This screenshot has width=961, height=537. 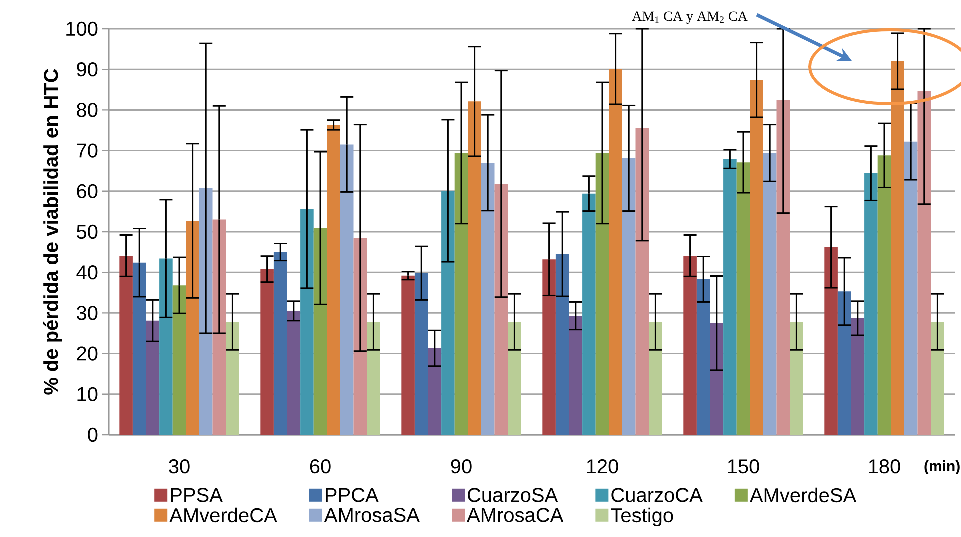 What do you see at coordinates (88, 394) in the screenshot?
I see `y-tick-label: 10` at bounding box center [88, 394].